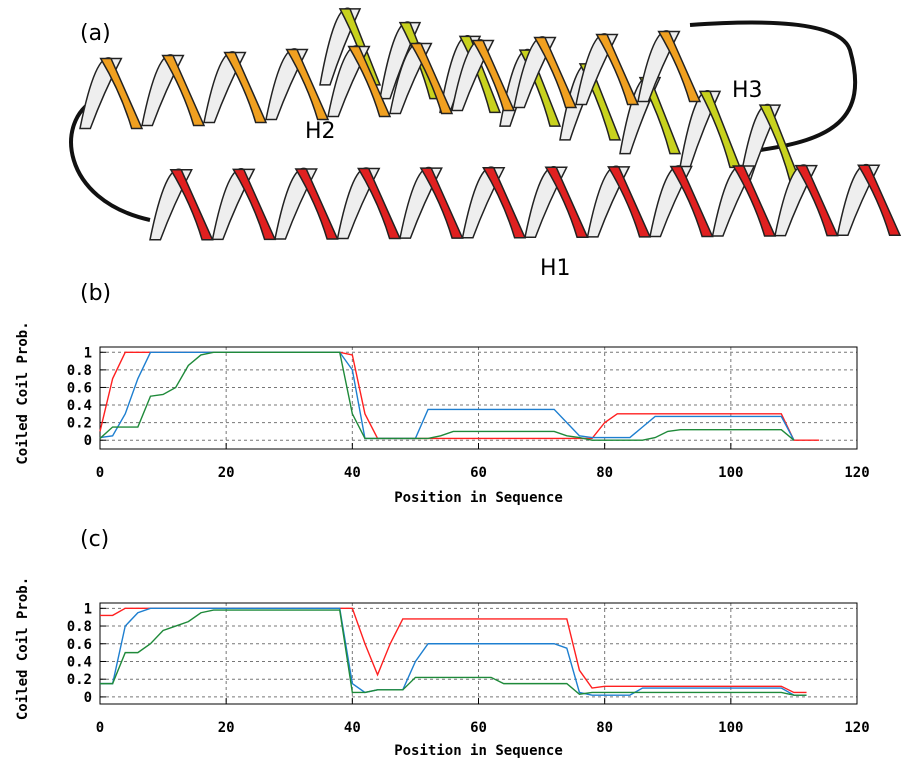  What do you see at coordinates (94, 539) in the screenshot?
I see `panel-label: (c)` at bounding box center [94, 539].